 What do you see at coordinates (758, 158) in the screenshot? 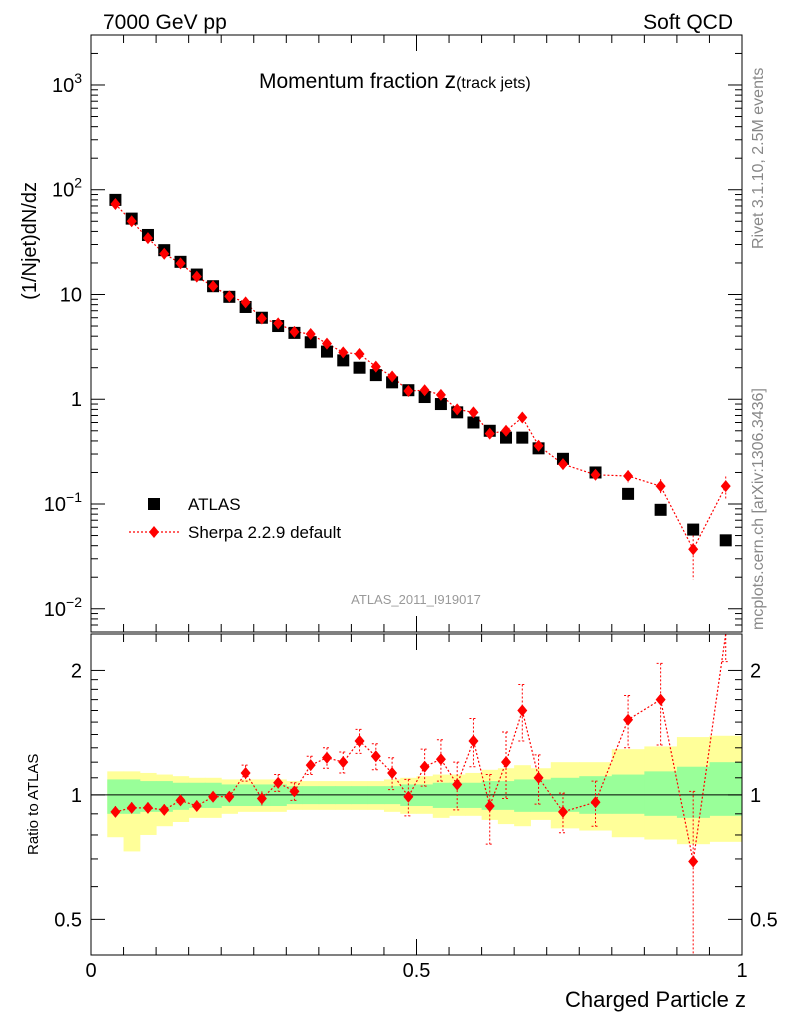
I see `rivet-version-label: Rivet 3.1.10, 2.5M events` at bounding box center [758, 158].